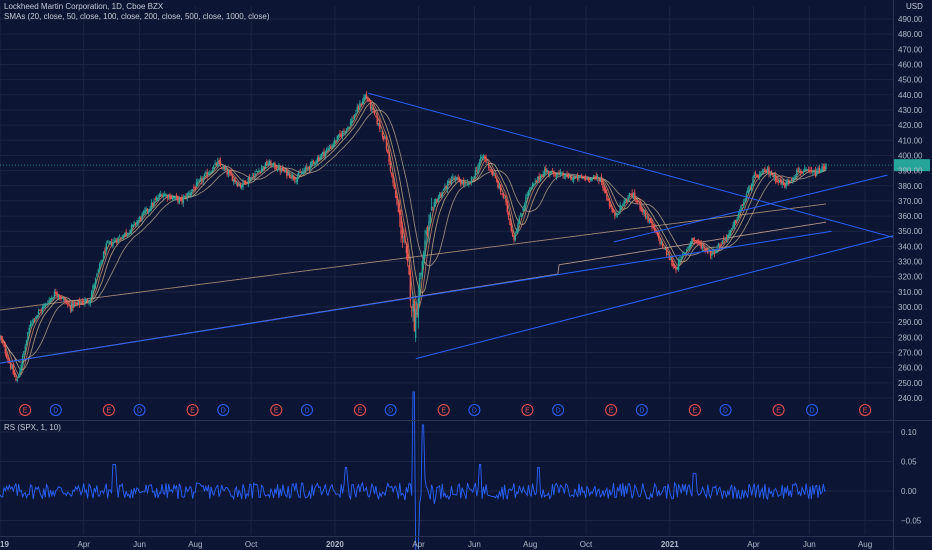  Describe the element at coordinates (695, 411) in the screenshot. I see `event-label: E` at that location.